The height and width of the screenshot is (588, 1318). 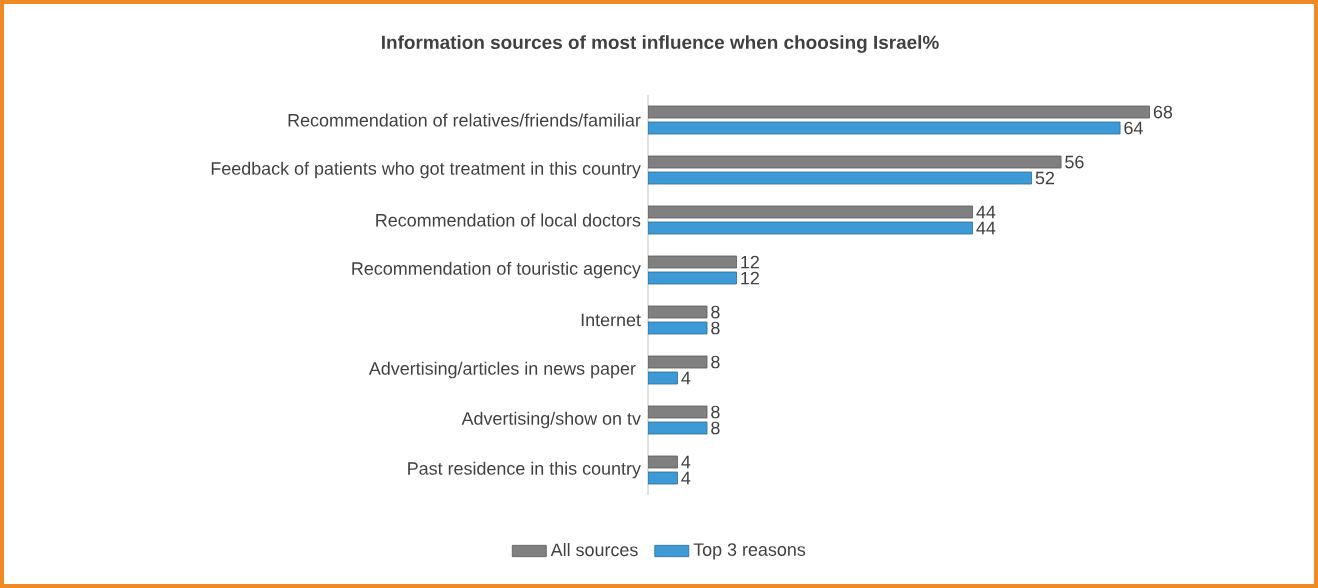 What do you see at coordinates (611, 320) in the screenshot?
I see `y-tick-label: Internet` at bounding box center [611, 320].